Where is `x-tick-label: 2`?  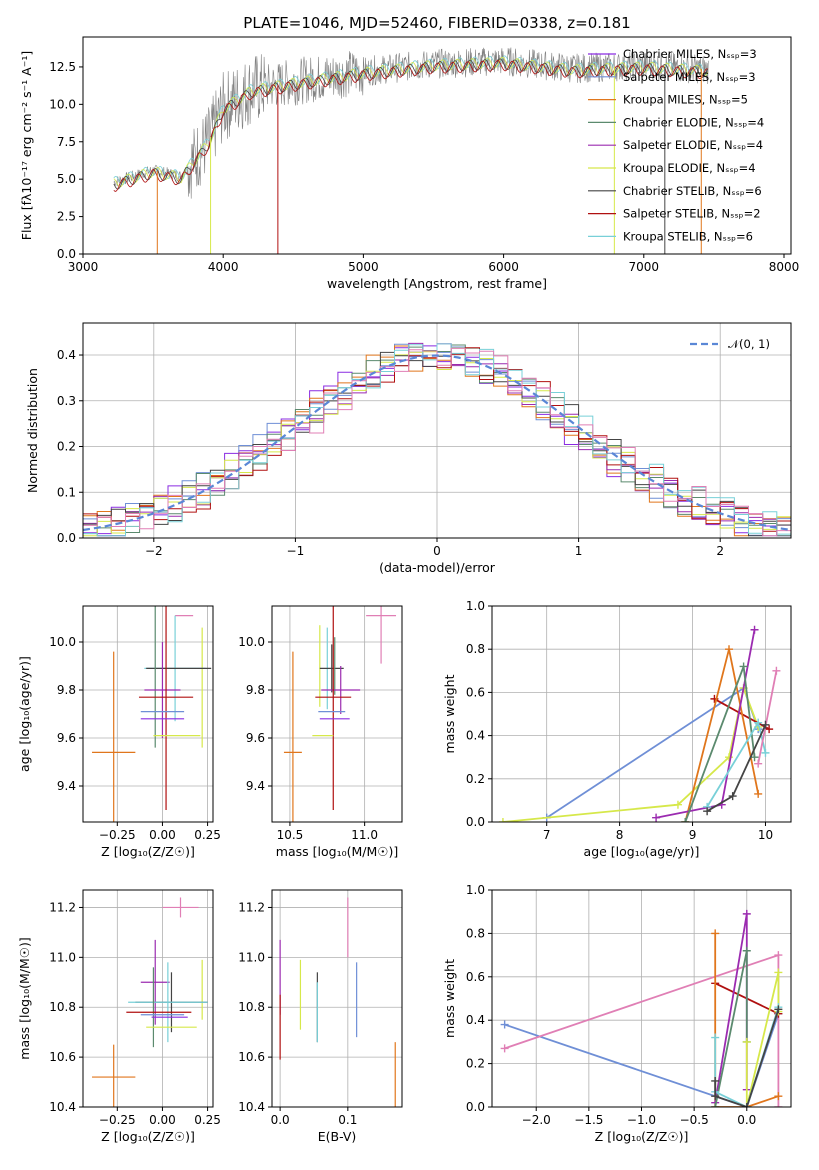
x-tick-label: 2 is located at coordinates (720, 551).